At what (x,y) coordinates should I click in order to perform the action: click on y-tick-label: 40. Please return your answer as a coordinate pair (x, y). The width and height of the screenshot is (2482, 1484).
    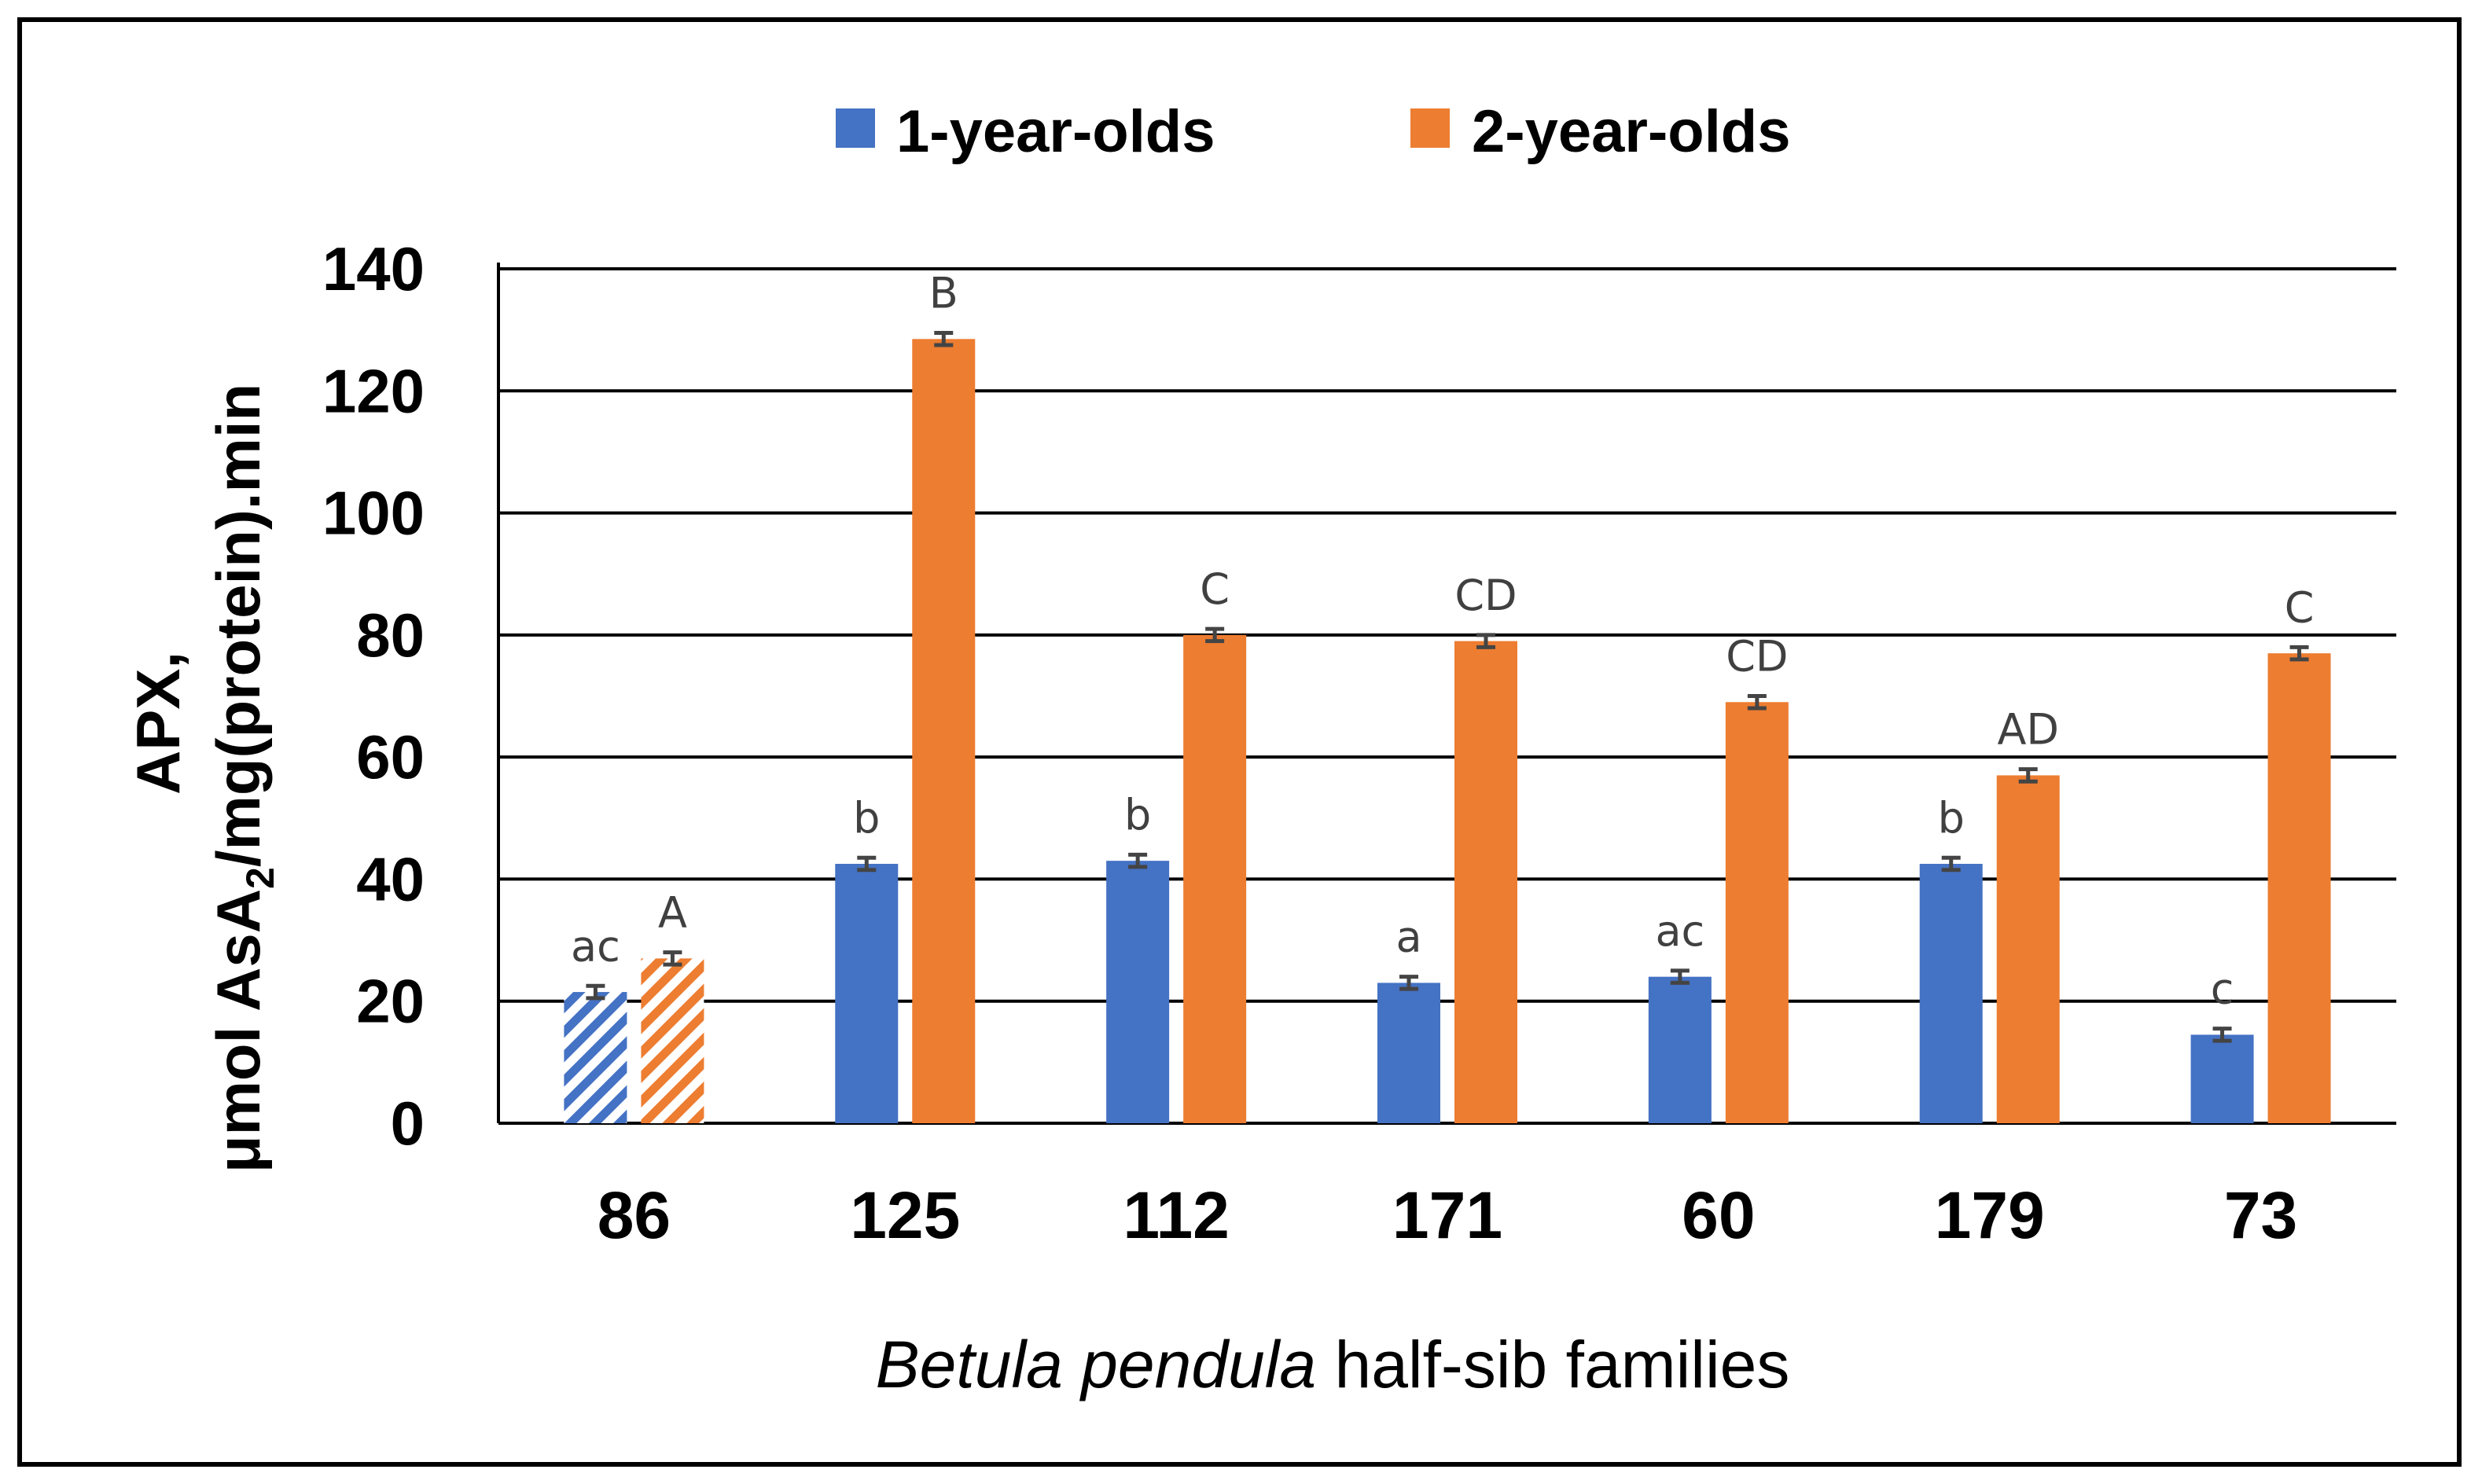
    Looking at the image, I should click on (390, 878).